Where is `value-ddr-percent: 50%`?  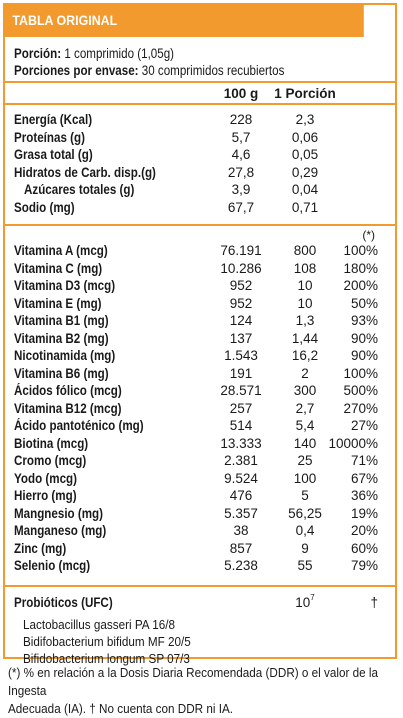
value-ddr-percent: 50% is located at coordinates (364, 303).